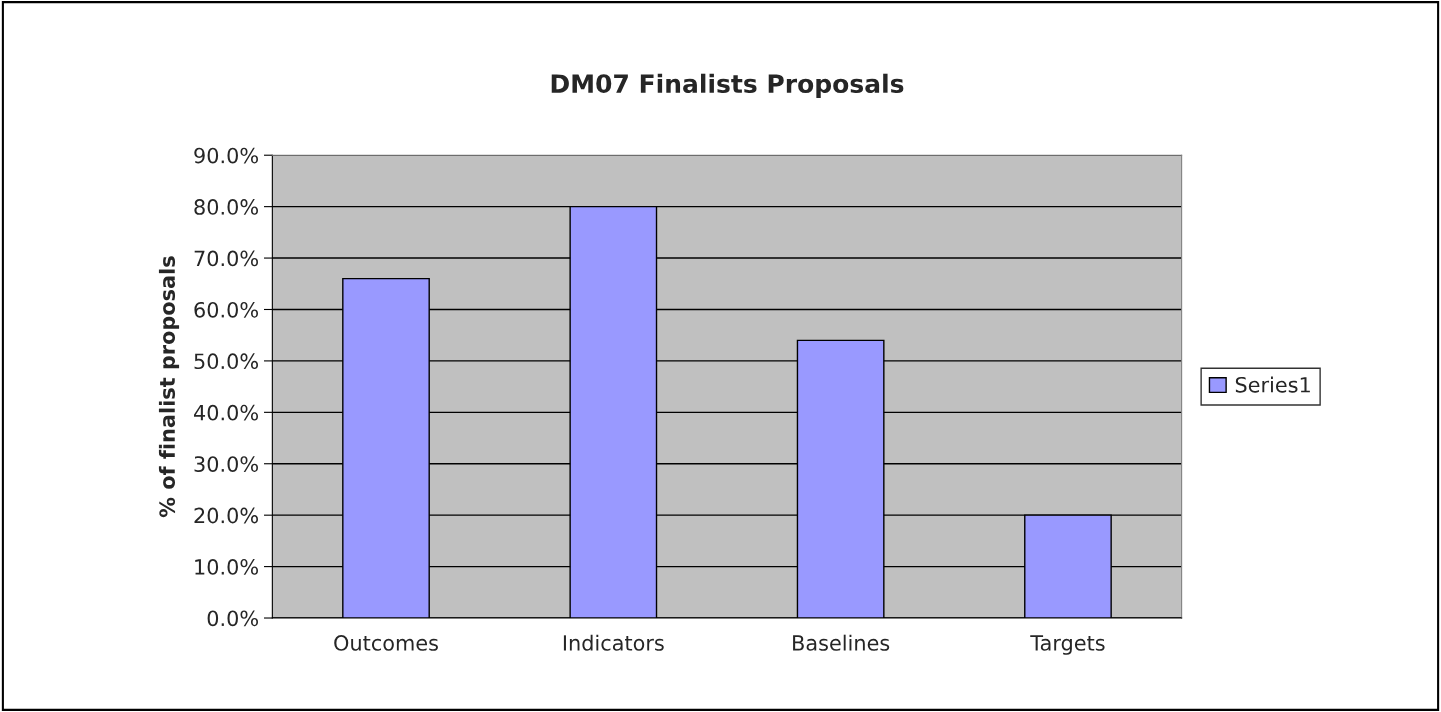 This screenshot has height=712, width=1441. What do you see at coordinates (1067, 645) in the screenshot?
I see `x-tick-label: Targets` at bounding box center [1067, 645].